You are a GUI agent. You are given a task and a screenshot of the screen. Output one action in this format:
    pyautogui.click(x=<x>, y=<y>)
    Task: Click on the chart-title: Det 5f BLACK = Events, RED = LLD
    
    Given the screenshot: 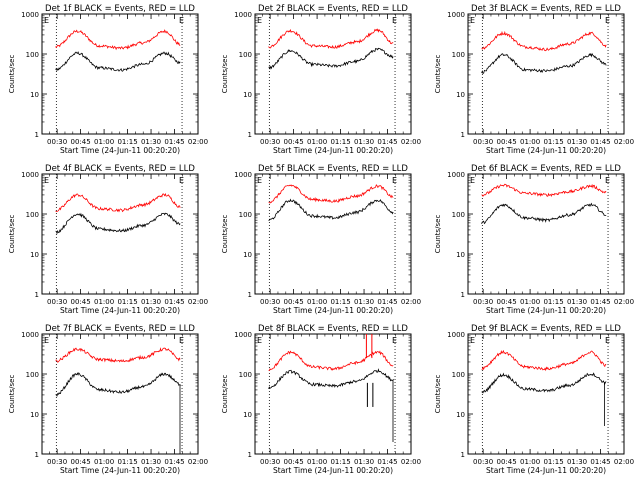 What is the action you would take?
    pyautogui.click(x=333, y=169)
    